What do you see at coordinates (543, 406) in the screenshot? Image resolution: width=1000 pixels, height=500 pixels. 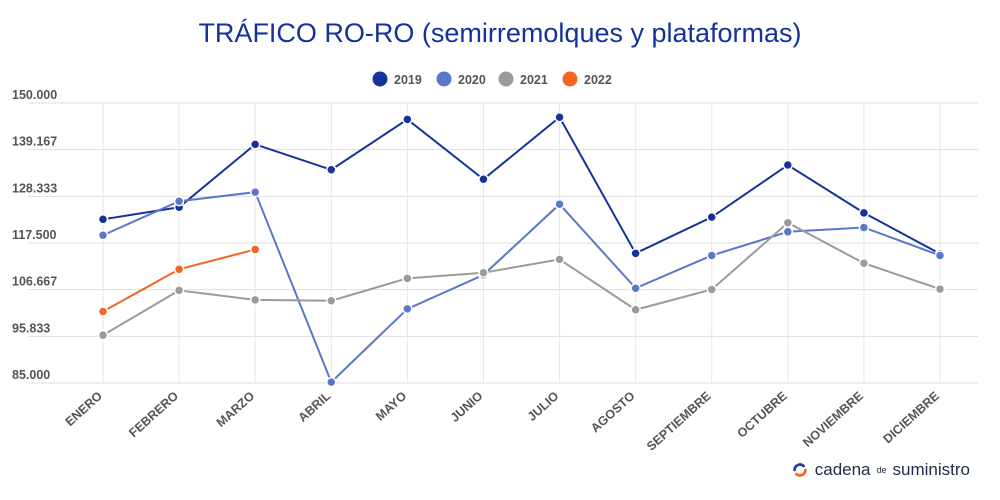 I see `x-tick-label: JULIO` at bounding box center [543, 406].